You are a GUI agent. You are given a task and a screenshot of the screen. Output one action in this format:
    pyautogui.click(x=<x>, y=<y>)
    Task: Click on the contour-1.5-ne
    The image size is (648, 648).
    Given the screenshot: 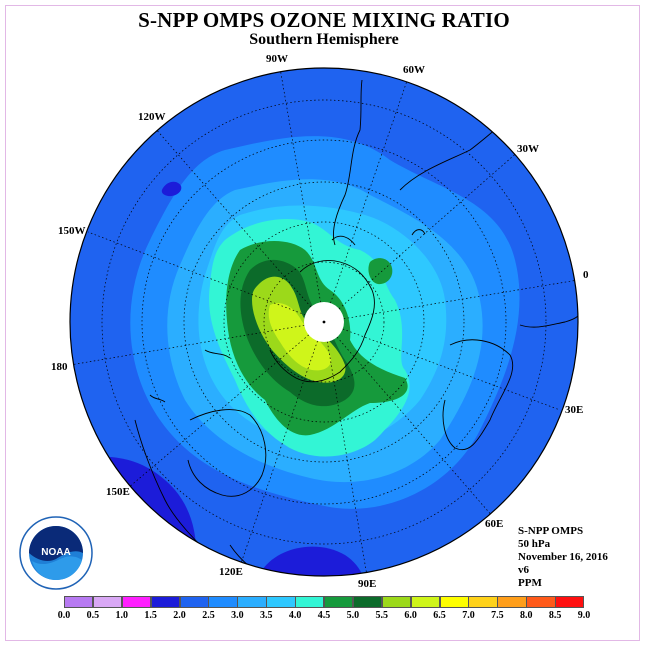 What is the action you would take?
    pyautogui.click(x=171, y=189)
    